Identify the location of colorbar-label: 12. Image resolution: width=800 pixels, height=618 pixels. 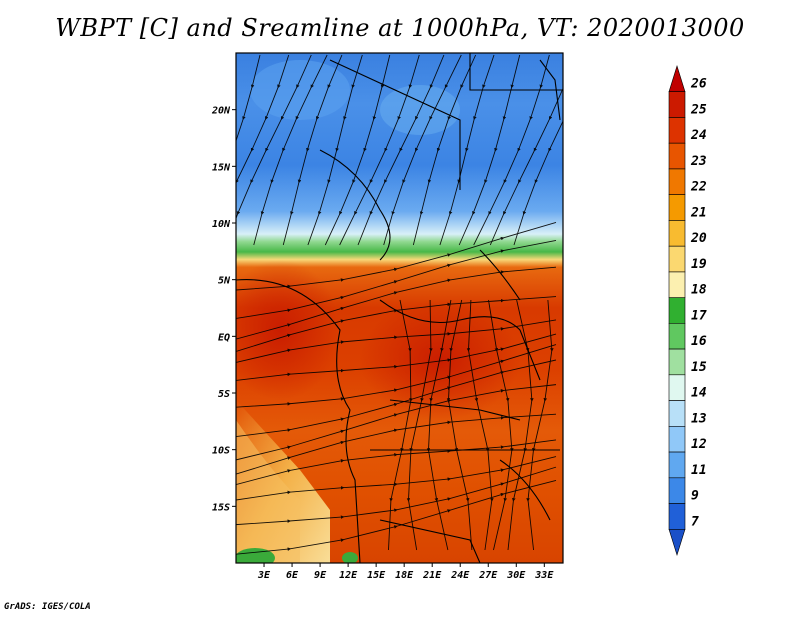
(699, 444).